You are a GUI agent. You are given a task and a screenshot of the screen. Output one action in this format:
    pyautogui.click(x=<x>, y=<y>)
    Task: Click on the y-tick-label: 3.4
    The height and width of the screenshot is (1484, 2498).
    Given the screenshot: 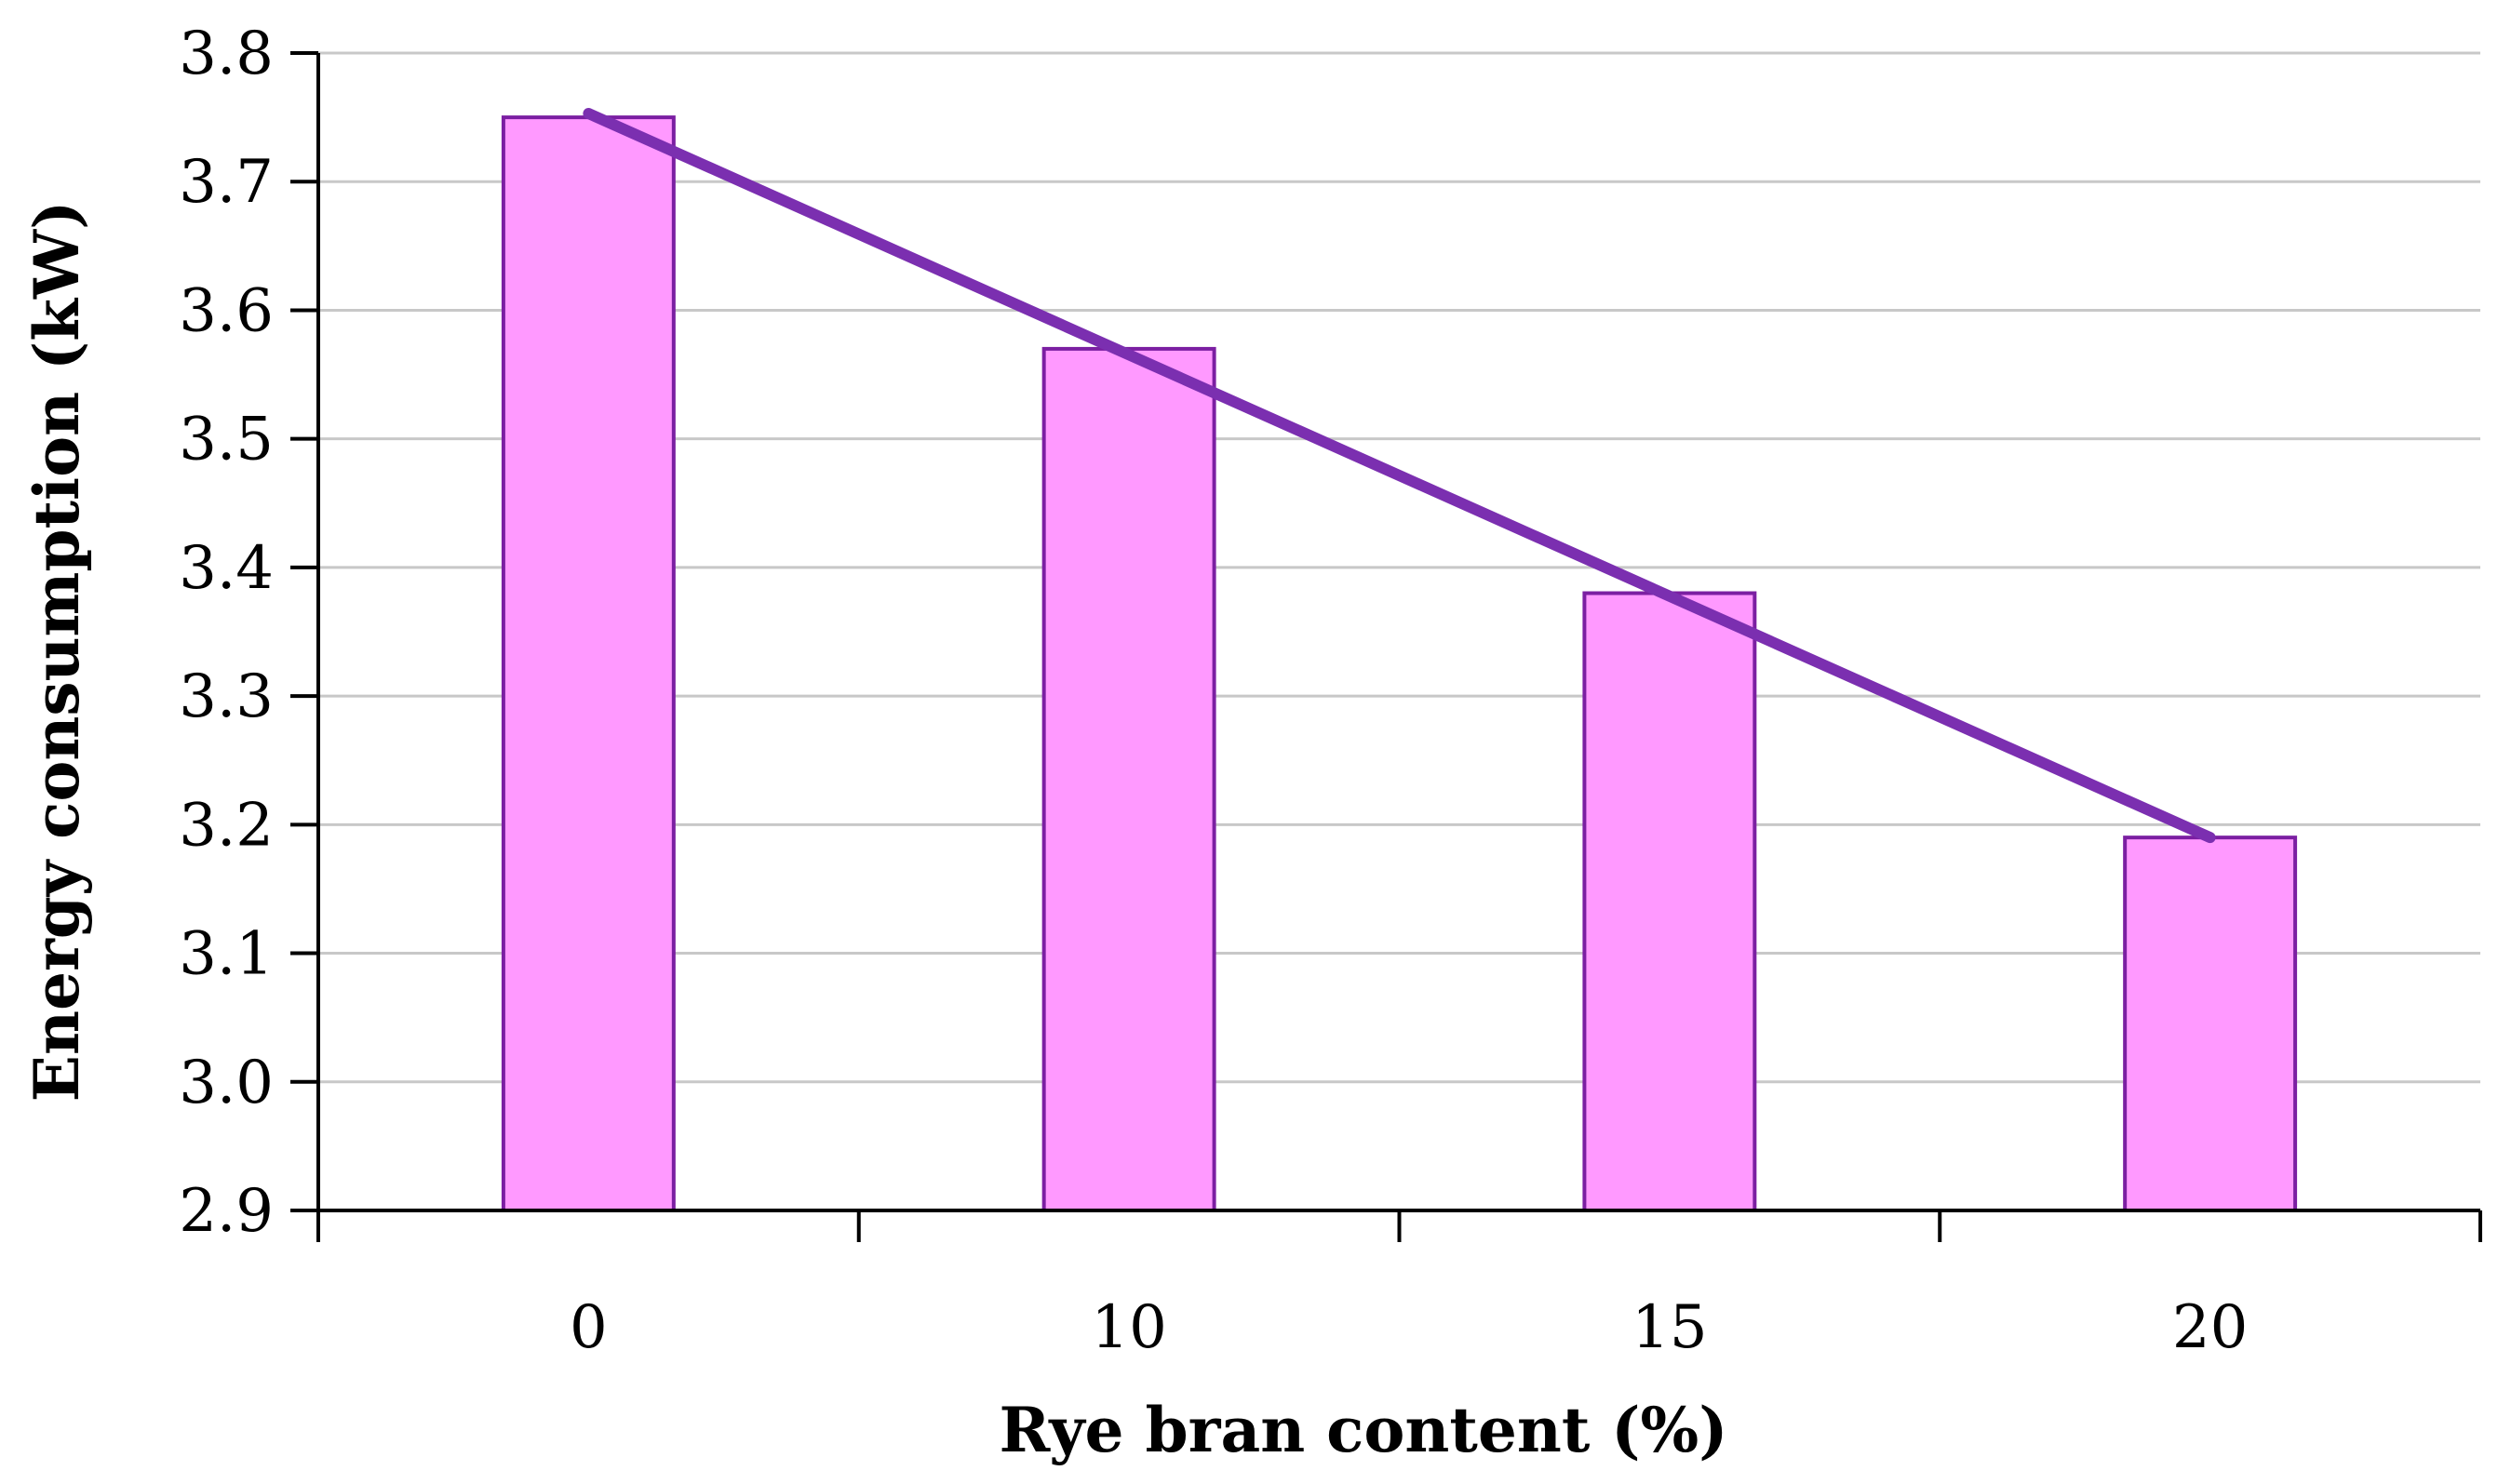 What is the action you would take?
    pyautogui.click(x=227, y=568)
    